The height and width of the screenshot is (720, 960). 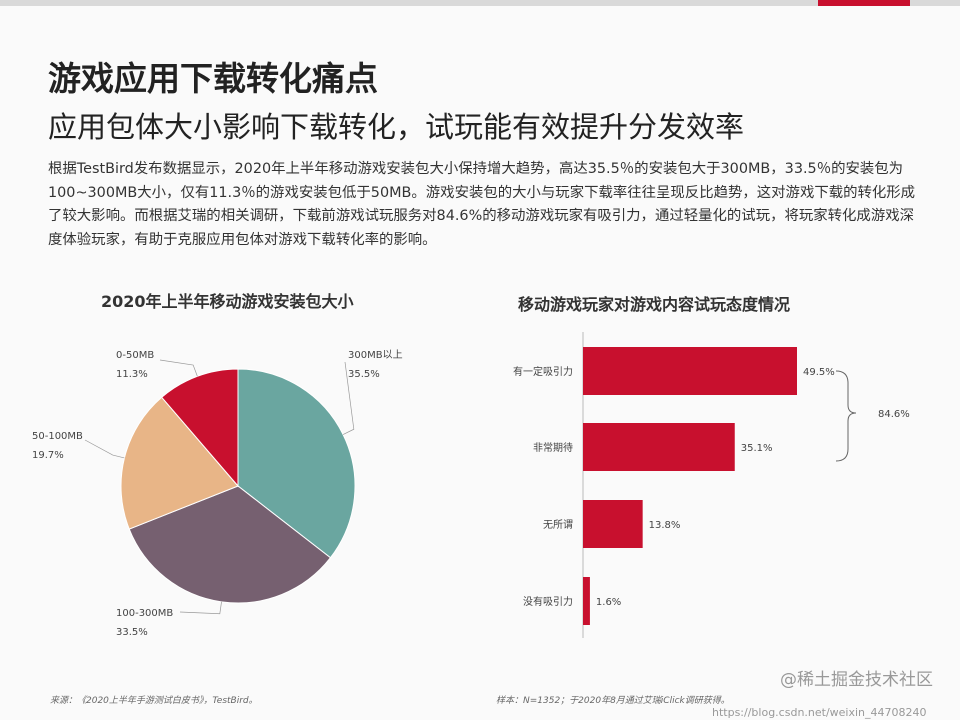 I want to click on slice-value: 19.7%, so click(x=48, y=455).